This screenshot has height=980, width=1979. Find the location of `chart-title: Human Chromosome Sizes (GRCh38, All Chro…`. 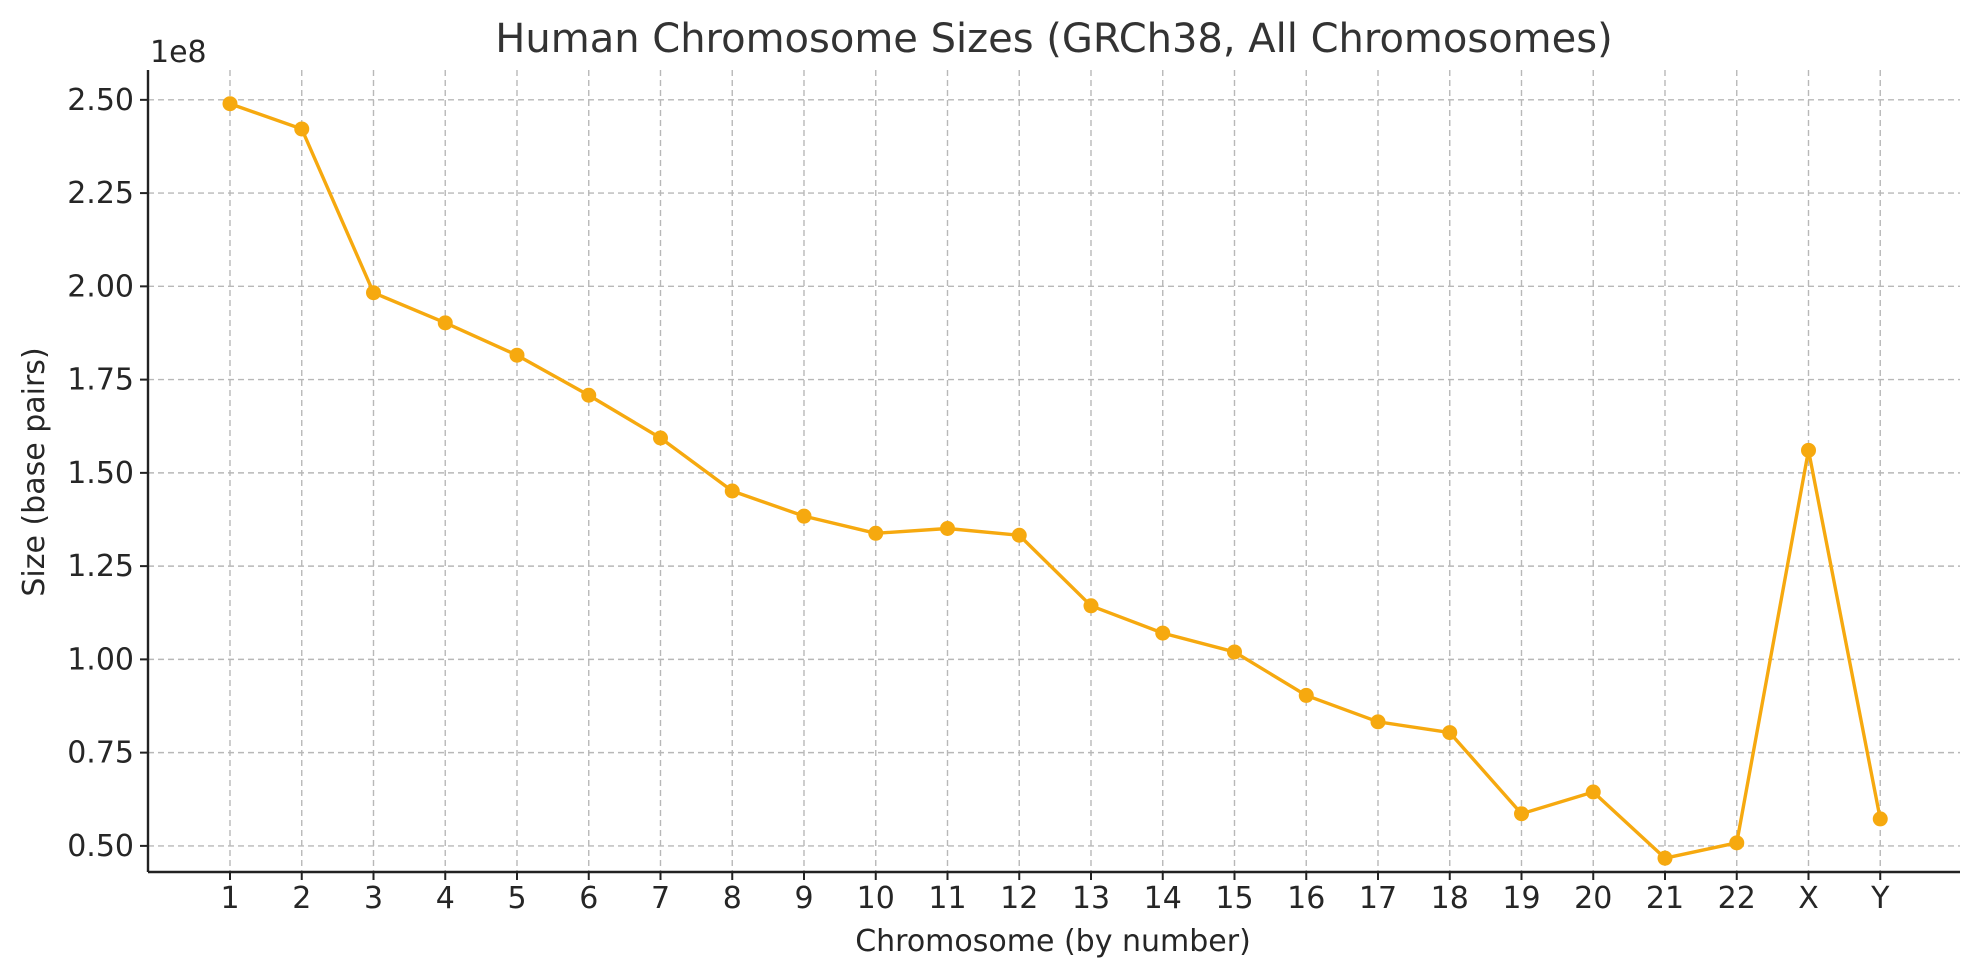

chart-title: Human Chromosome Sizes (GRCh38, All Chro… is located at coordinates (1053, 39).